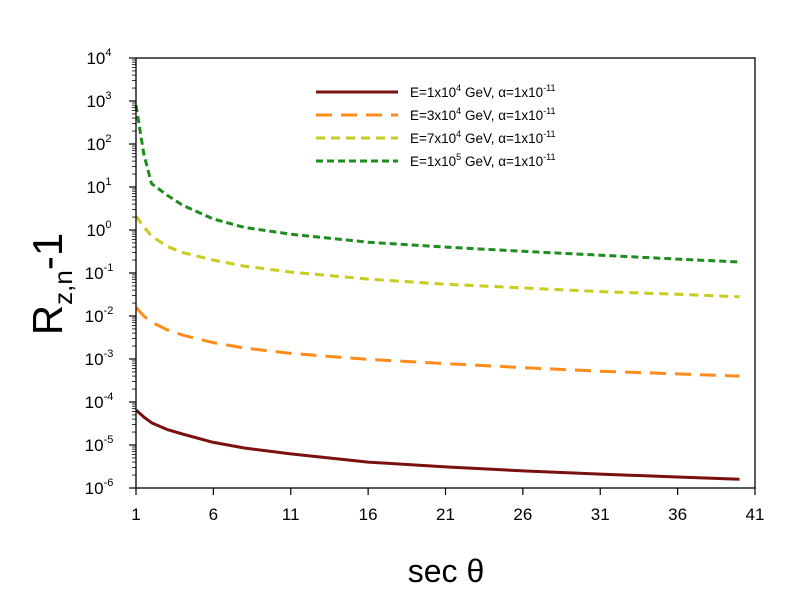 This screenshot has width=785, height=594. Describe the element at coordinates (98, 100) in the screenshot. I see `y-tick-label: 10³` at that location.